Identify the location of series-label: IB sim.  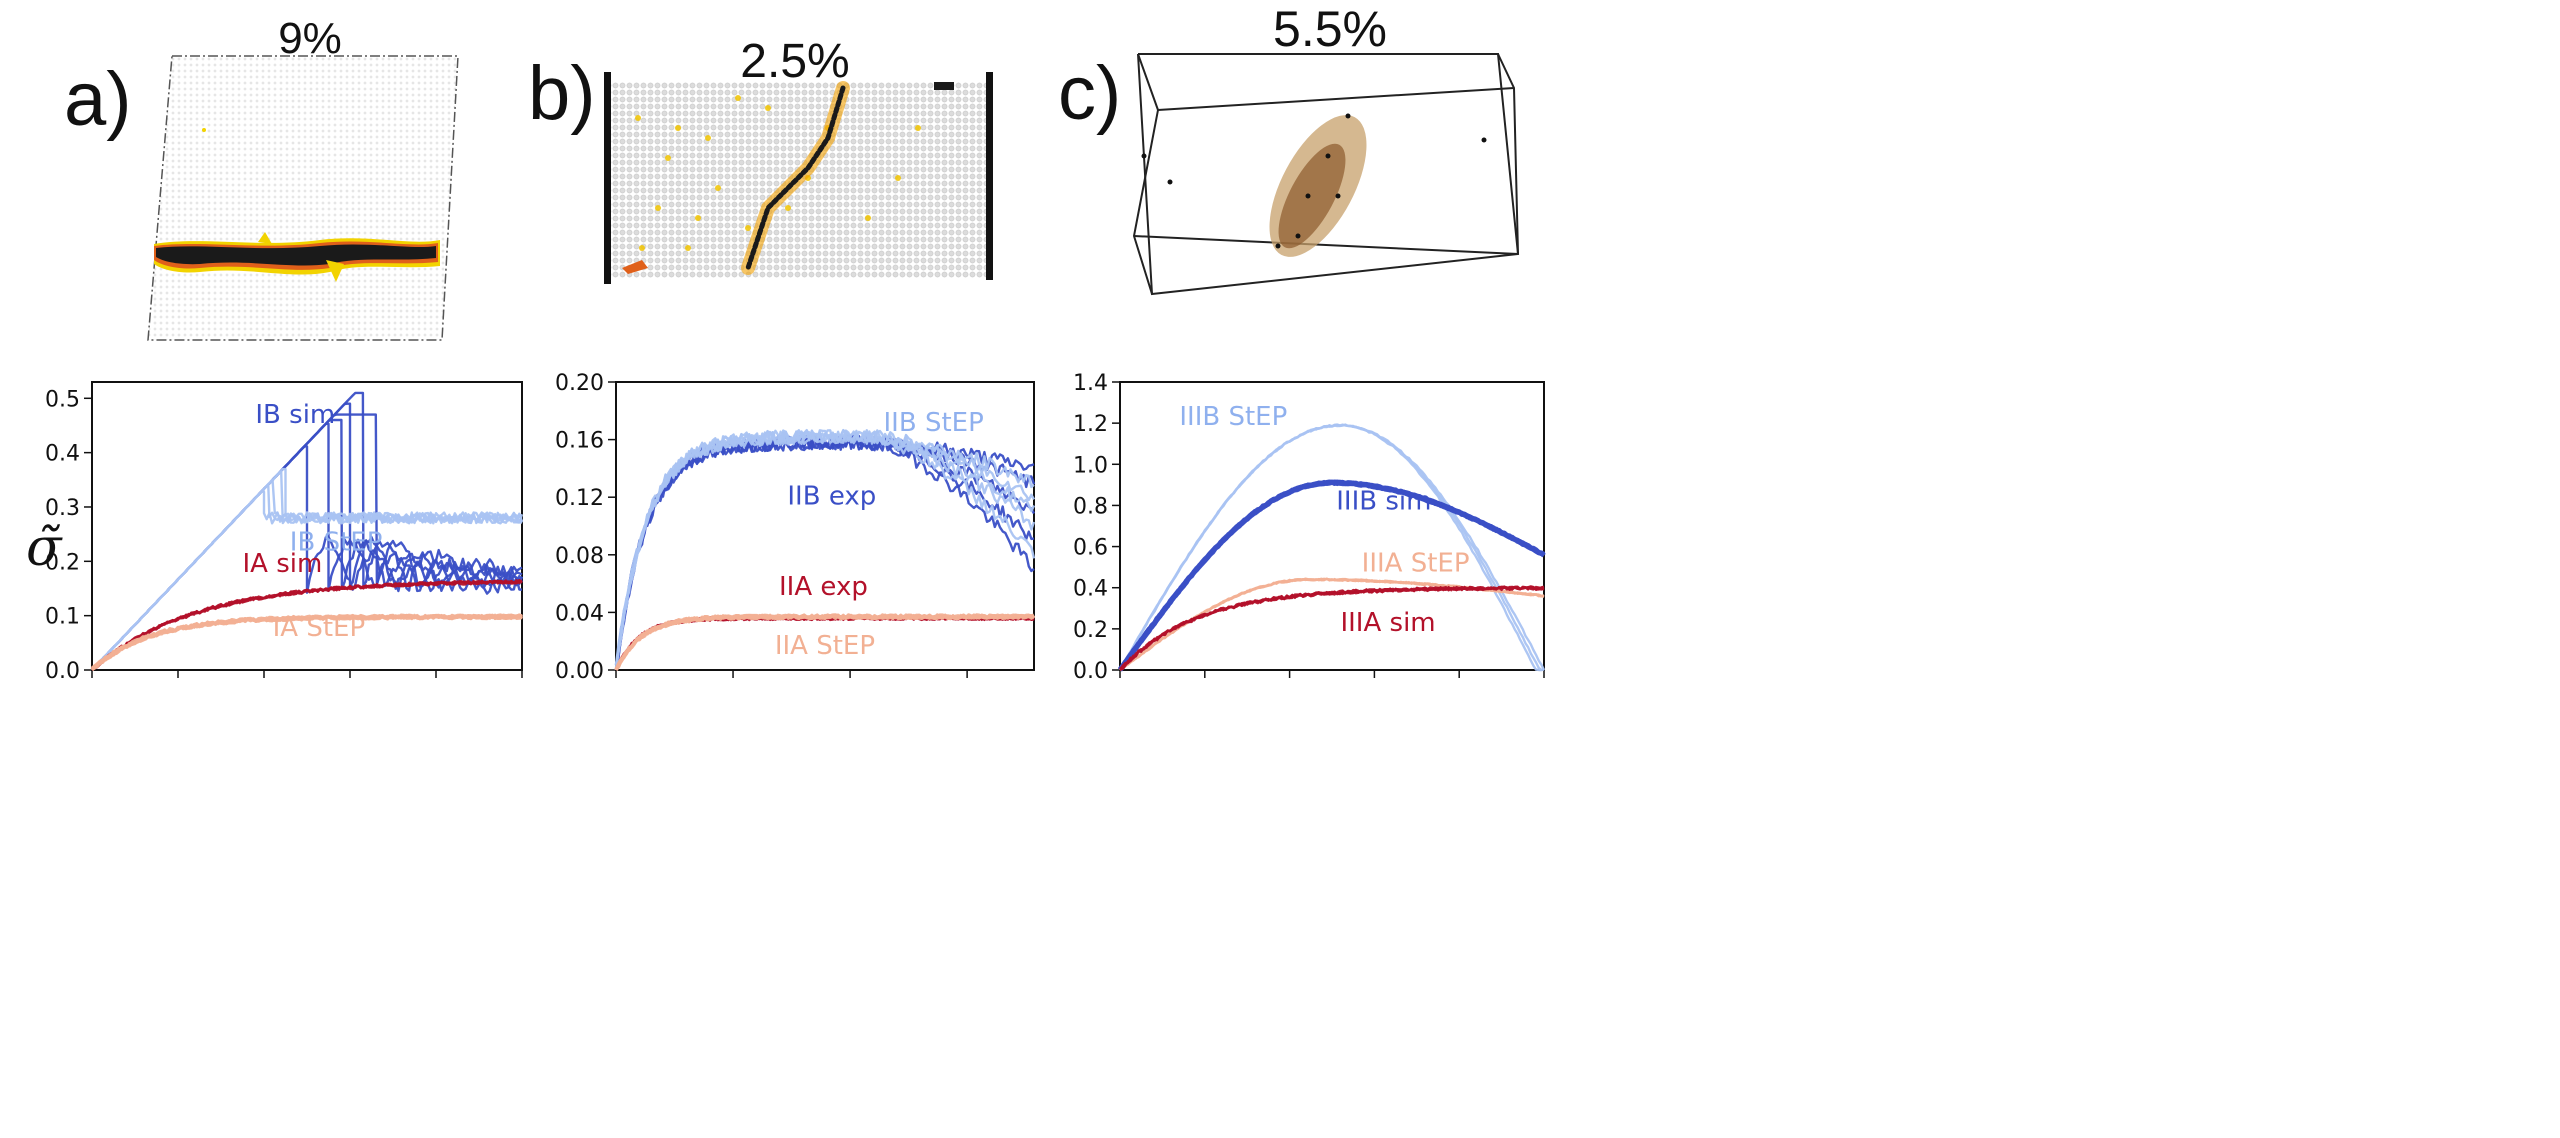
(295, 415).